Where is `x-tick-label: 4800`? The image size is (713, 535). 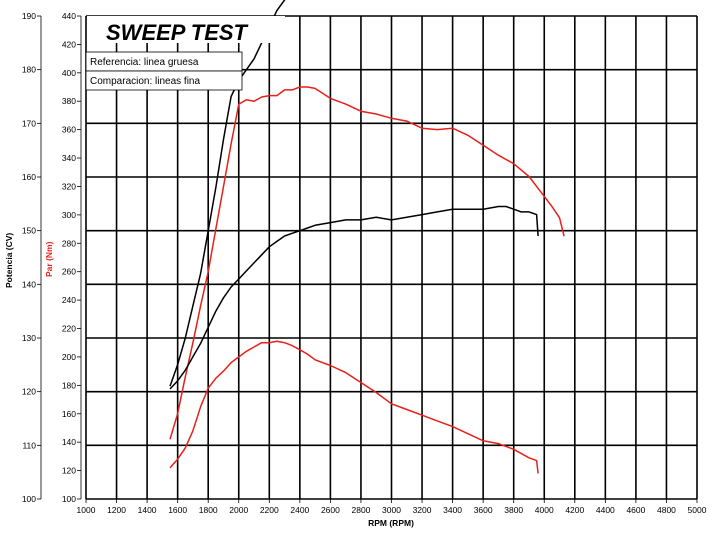 x-tick-label: 4800 is located at coordinates (666, 510).